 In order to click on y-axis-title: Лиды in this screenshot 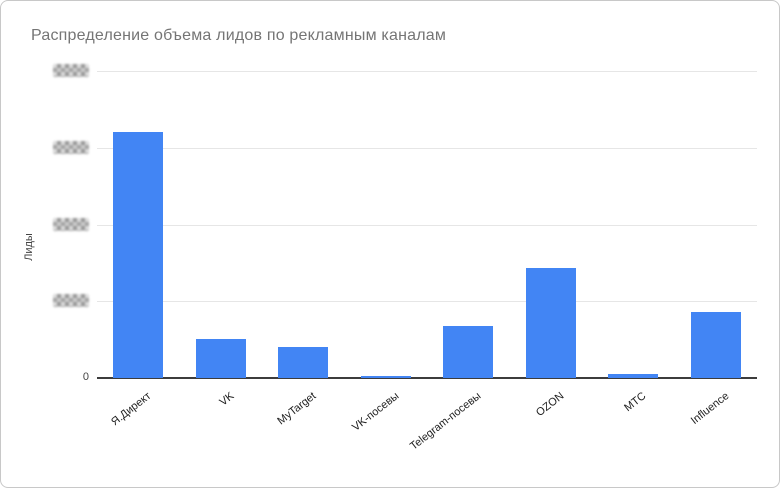, I will do `click(28, 247)`.